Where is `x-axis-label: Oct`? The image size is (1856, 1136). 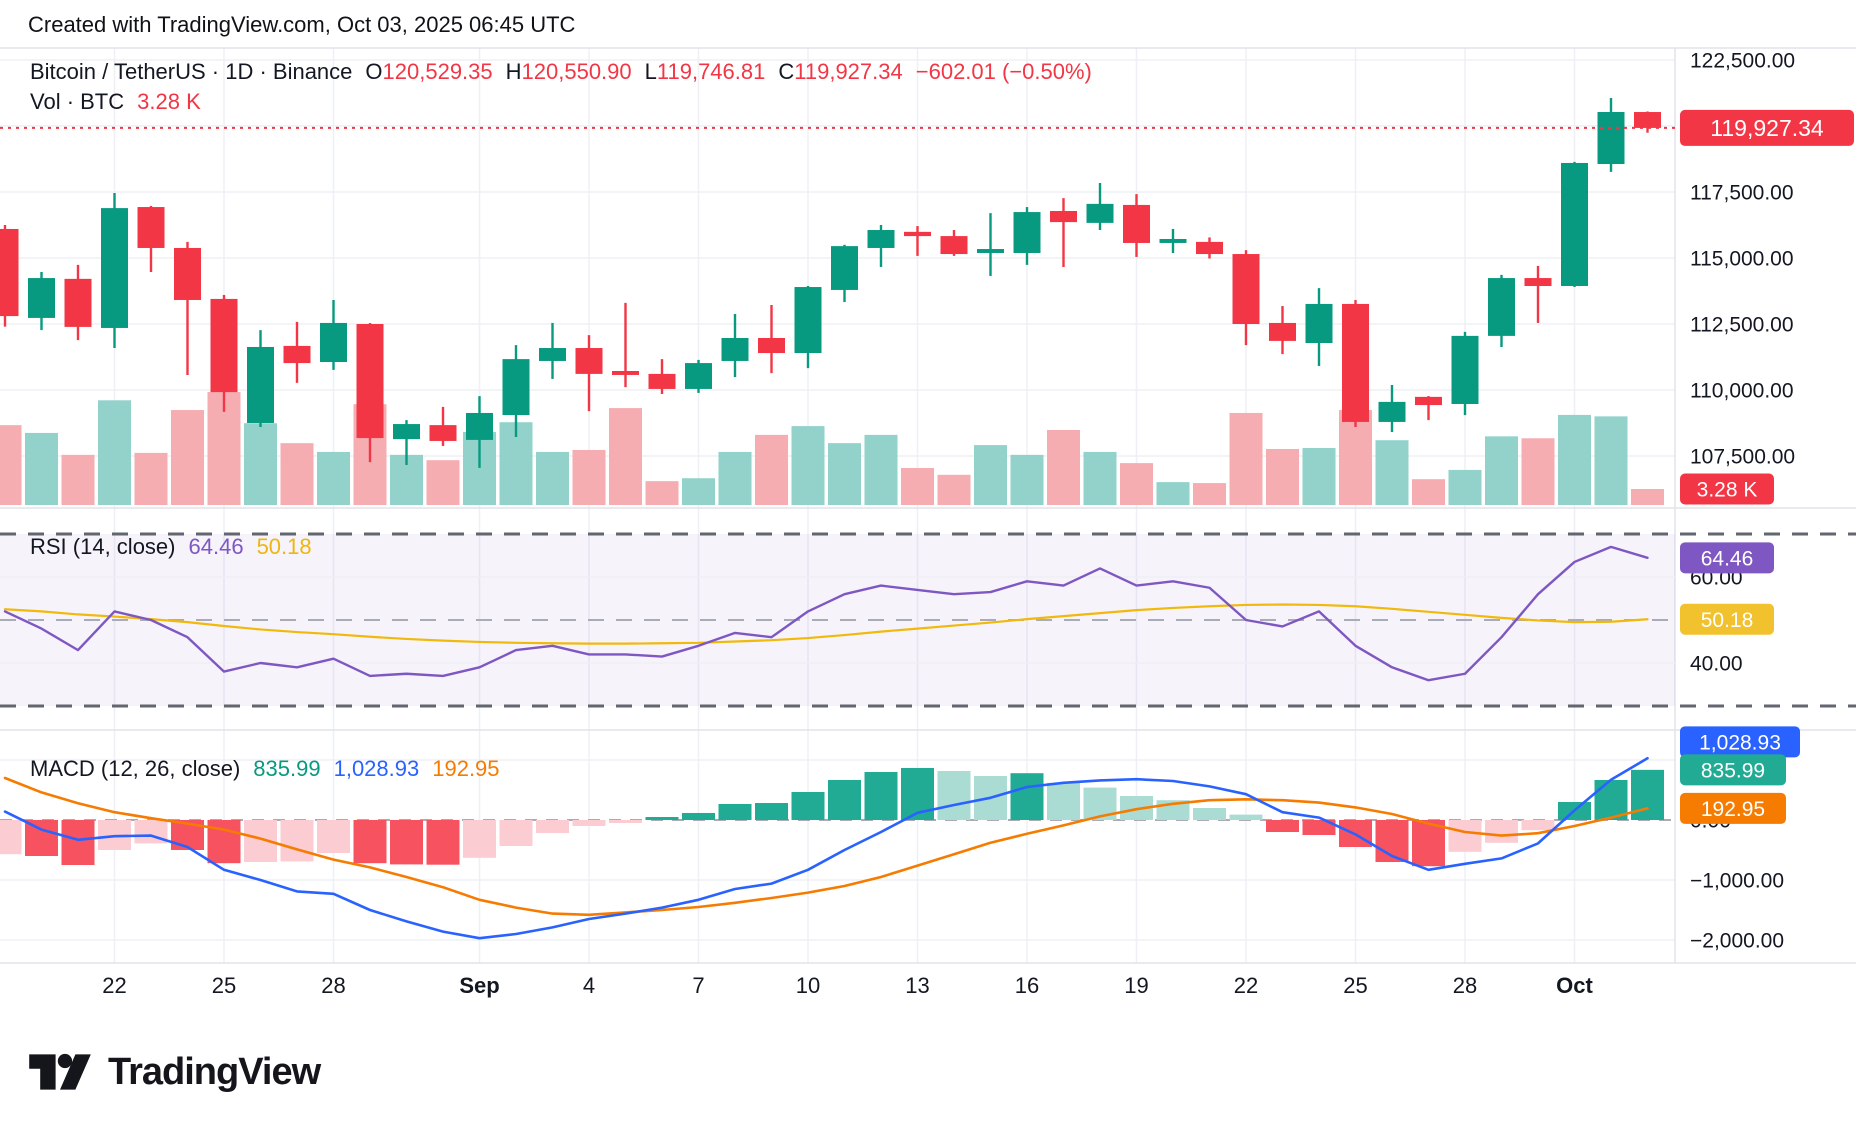 x-axis-label: Oct is located at coordinates (1574, 985).